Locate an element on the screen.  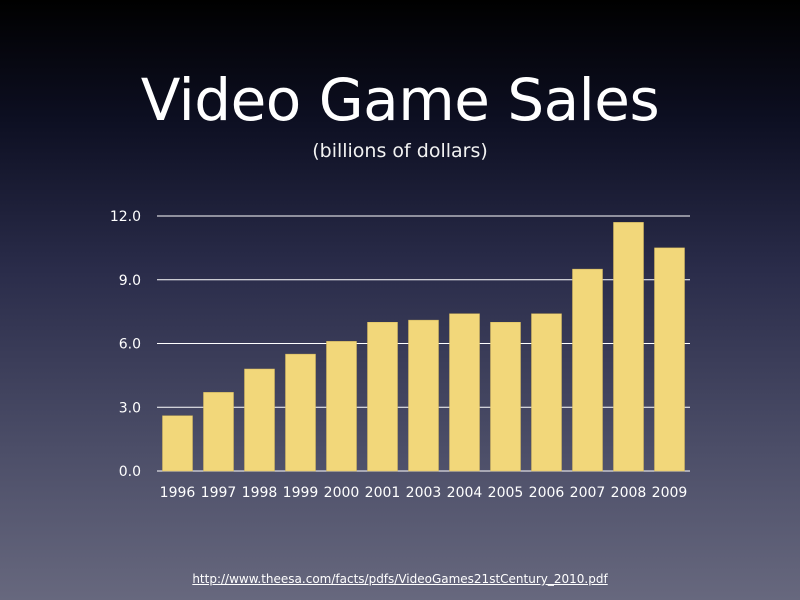
bar-2009 is located at coordinates (669, 359).